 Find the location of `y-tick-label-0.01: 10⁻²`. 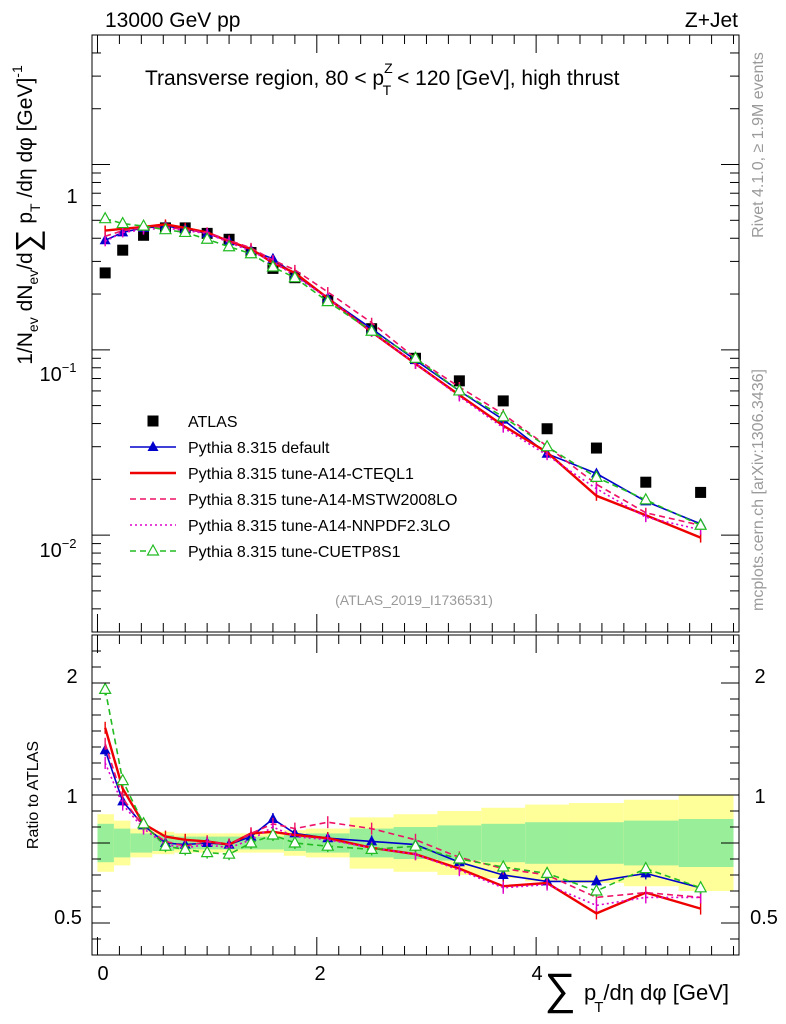

y-tick-label-0.01: 10⁻² is located at coordinates (57, 549).